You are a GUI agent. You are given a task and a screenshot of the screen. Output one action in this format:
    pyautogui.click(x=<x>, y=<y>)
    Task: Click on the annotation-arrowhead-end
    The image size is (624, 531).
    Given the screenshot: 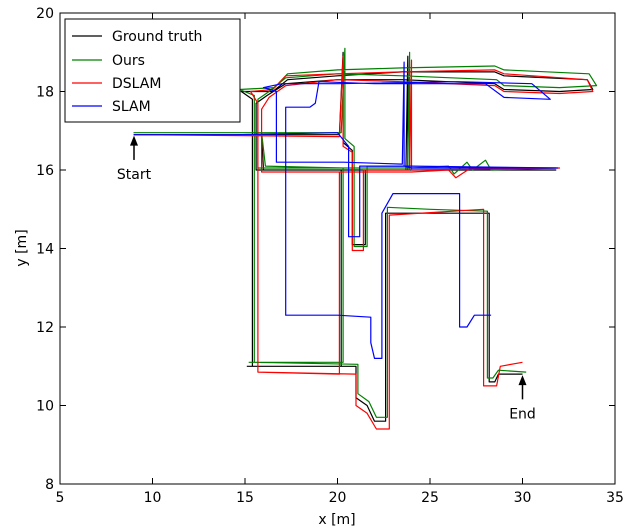 What is the action you would take?
    pyautogui.click(x=522, y=380)
    